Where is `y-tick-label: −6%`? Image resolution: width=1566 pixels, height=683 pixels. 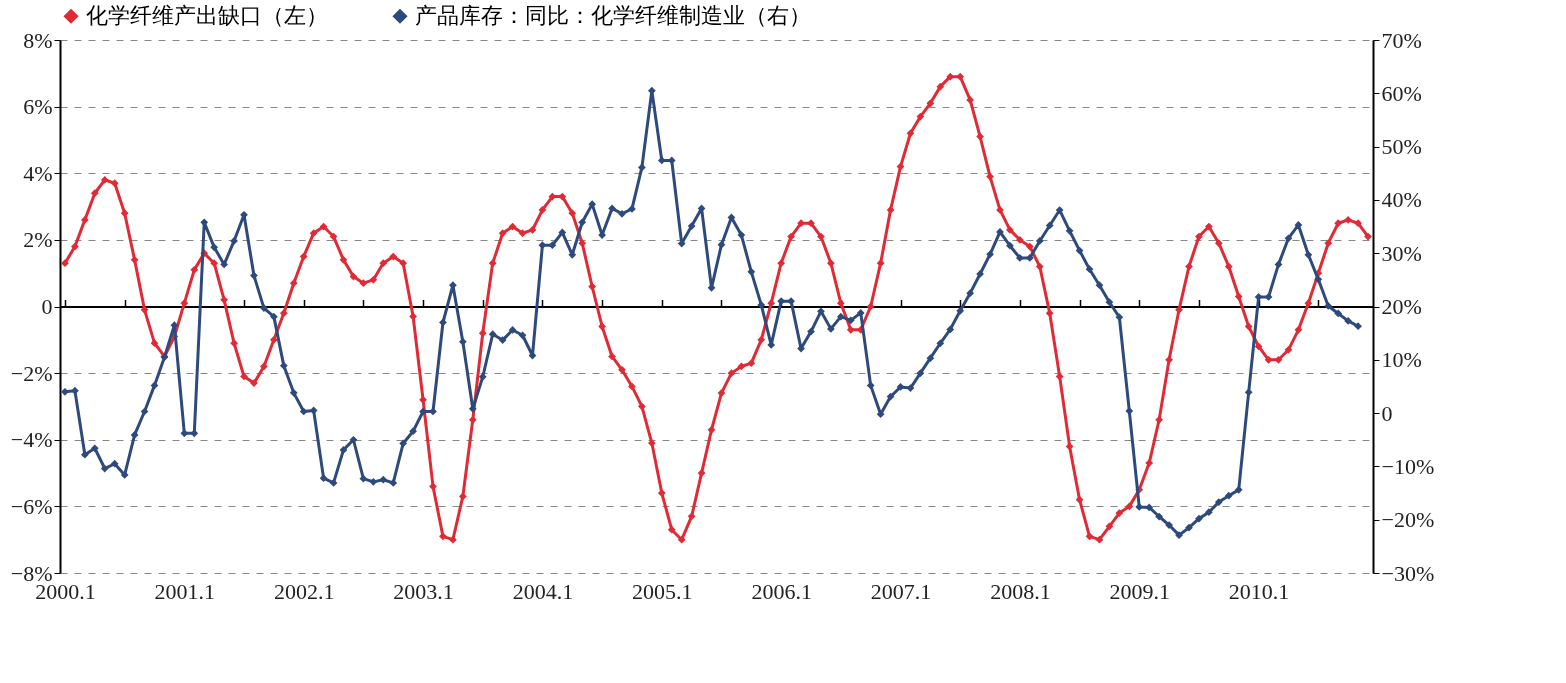
y-tick-label: −6% is located at coordinates (31, 506).